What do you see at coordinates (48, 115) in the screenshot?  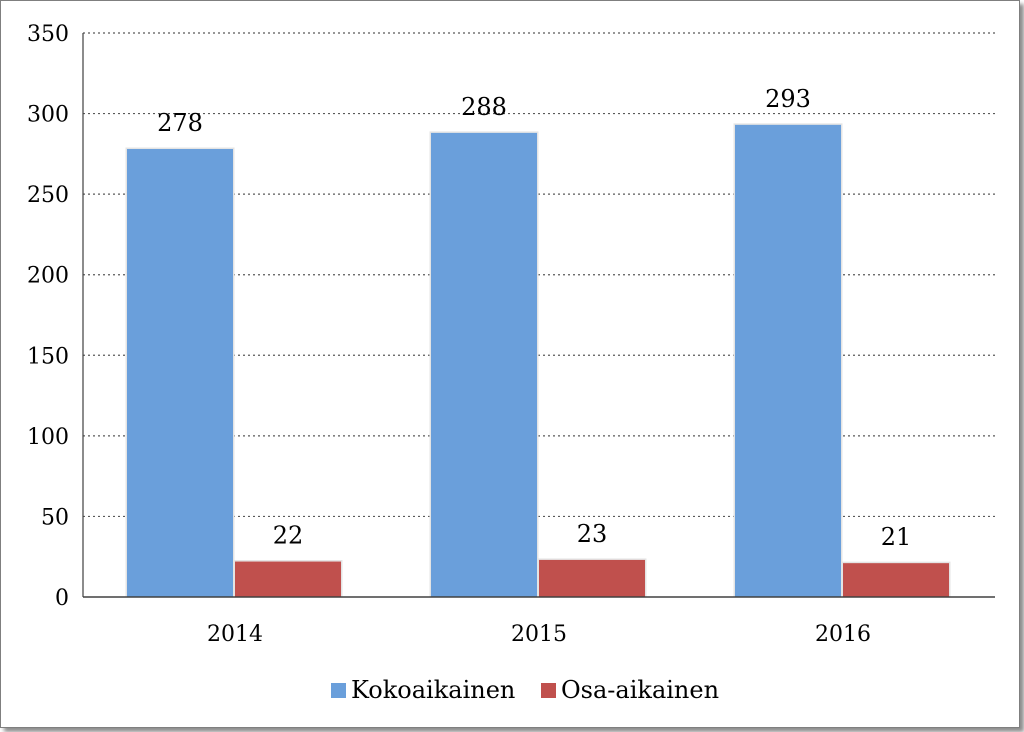 I see `y-tick-label: 300` at bounding box center [48, 115].